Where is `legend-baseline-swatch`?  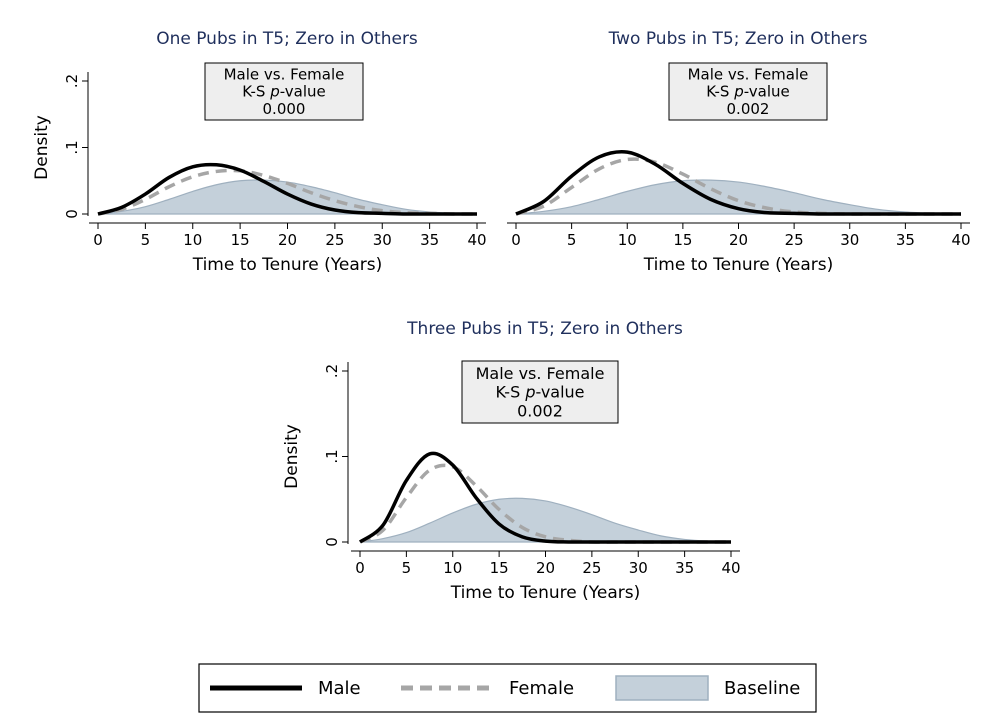
legend-baseline-swatch is located at coordinates (662, 688).